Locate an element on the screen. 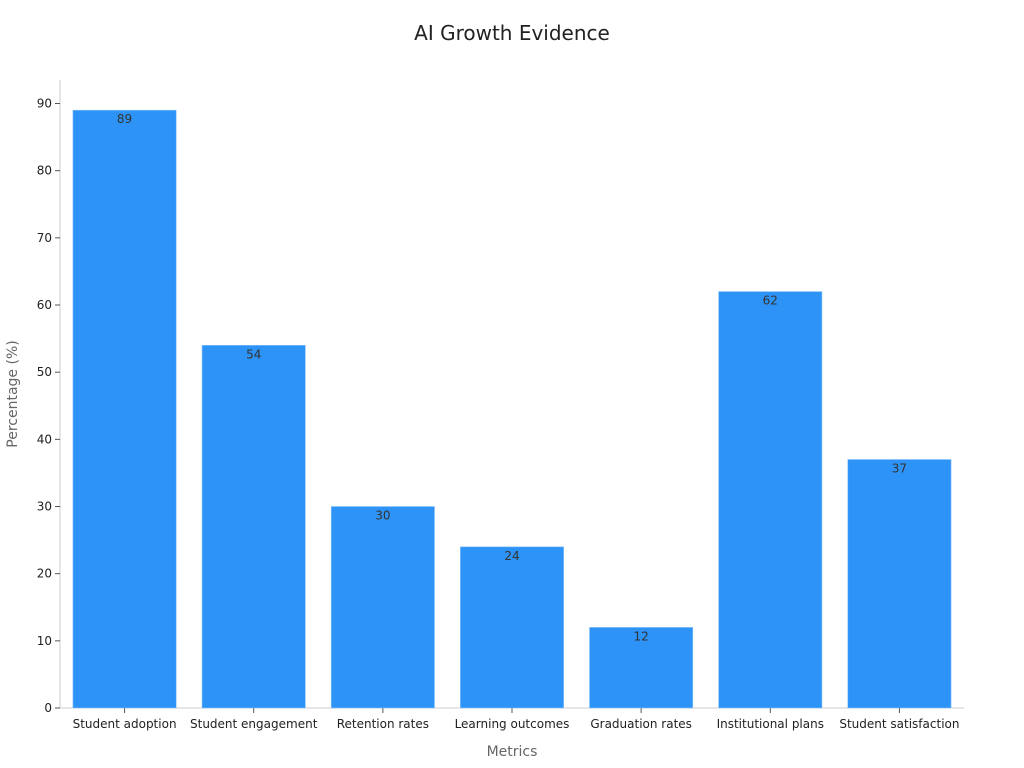 This screenshot has height=768, width=1024. y-tick-label: 50 is located at coordinates (44, 372).